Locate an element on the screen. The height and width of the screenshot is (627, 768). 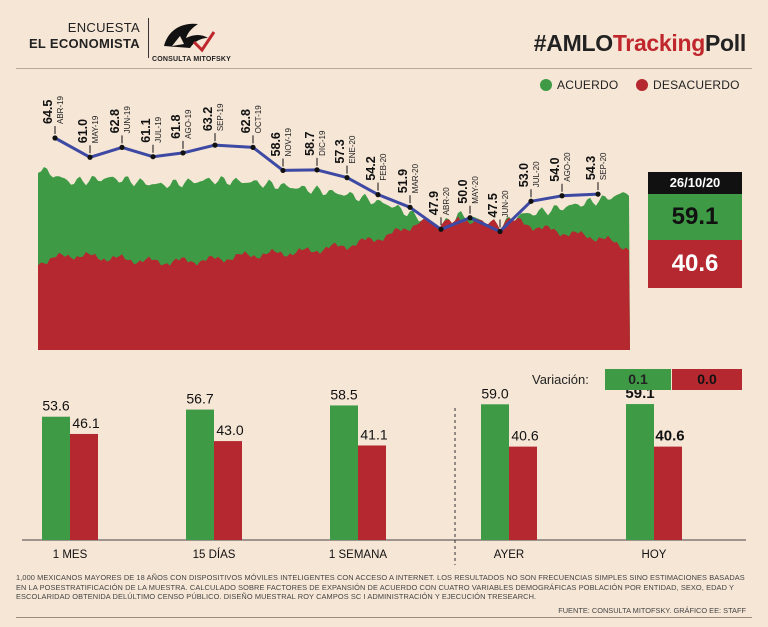
bar-category-label: HOY is located at coordinates (654, 555).